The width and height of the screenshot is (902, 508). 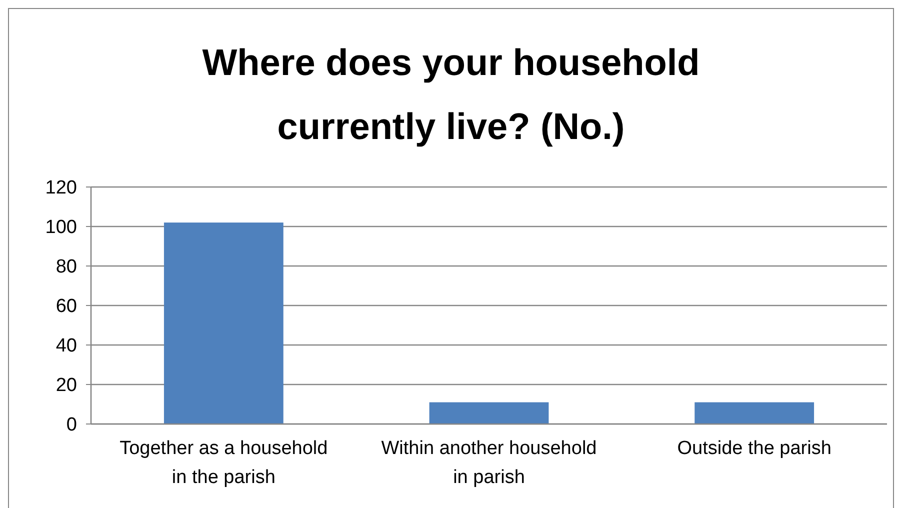 I want to click on y-tick-label: 60, so click(x=66, y=307).